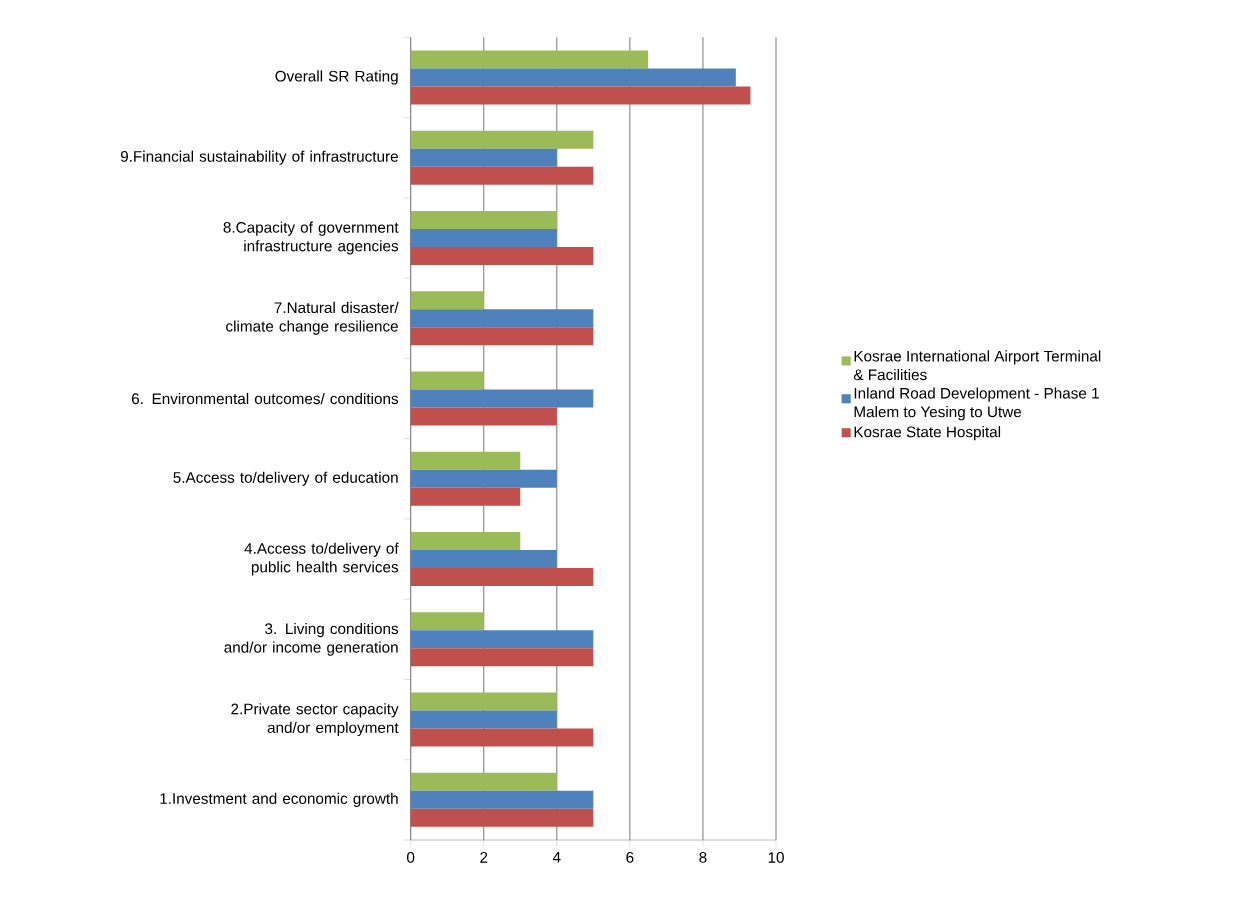 The height and width of the screenshot is (906, 1244). What do you see at coordinates (265, 398) in the screenshot?
I see `y-tick-label: 6. Environmental outcomes/ conditions` at bounding box center [265, 398].